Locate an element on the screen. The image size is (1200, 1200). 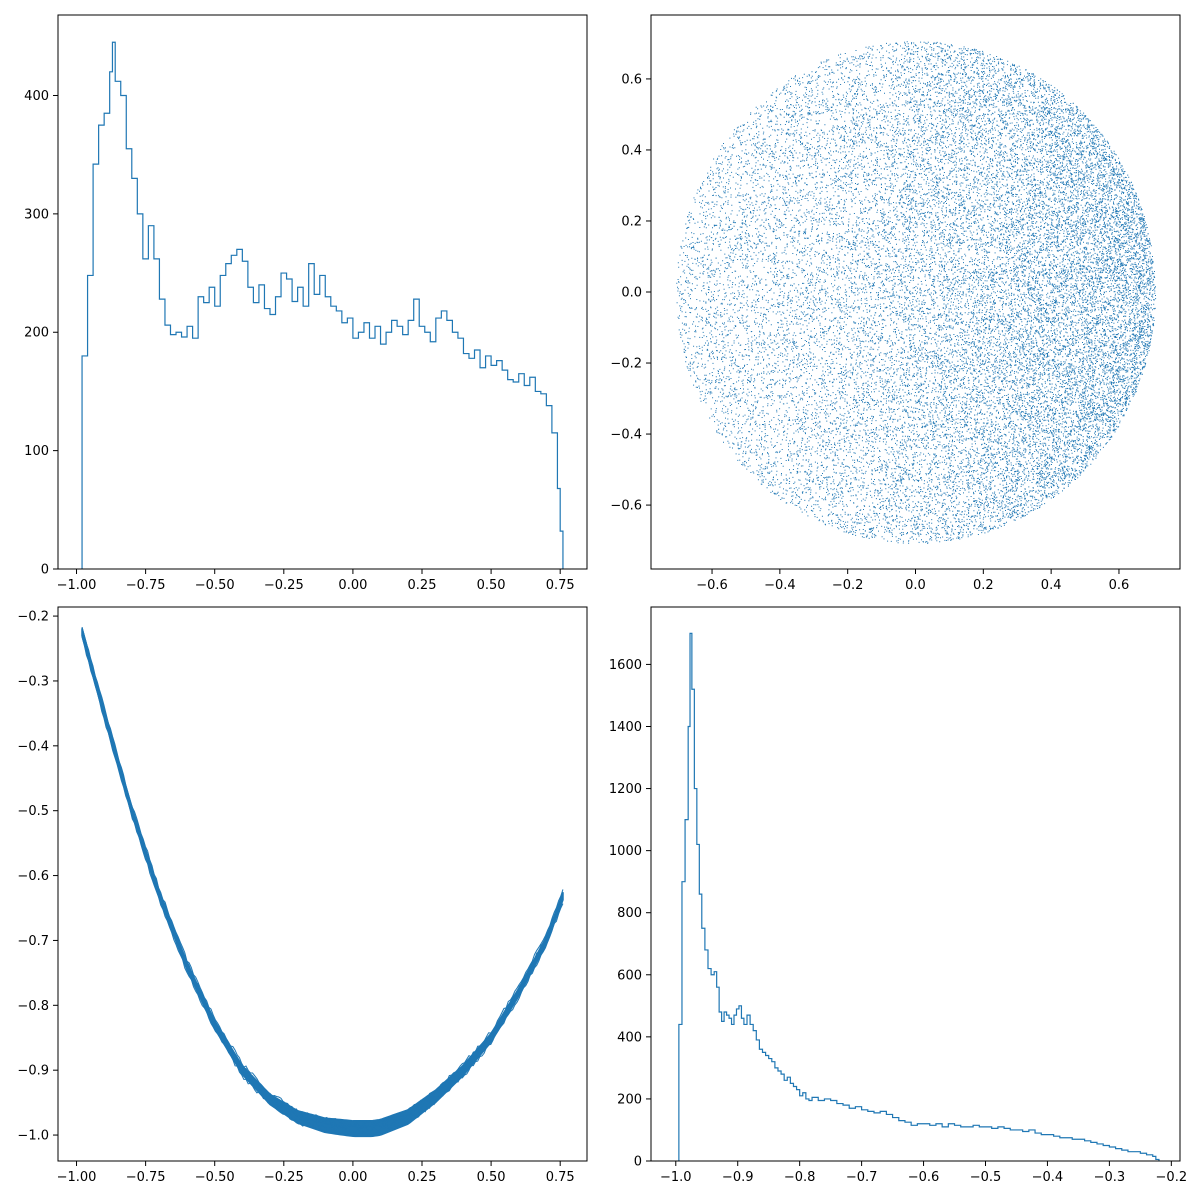
y-tick-label: 0.0 is located at coordinates (631, 293).